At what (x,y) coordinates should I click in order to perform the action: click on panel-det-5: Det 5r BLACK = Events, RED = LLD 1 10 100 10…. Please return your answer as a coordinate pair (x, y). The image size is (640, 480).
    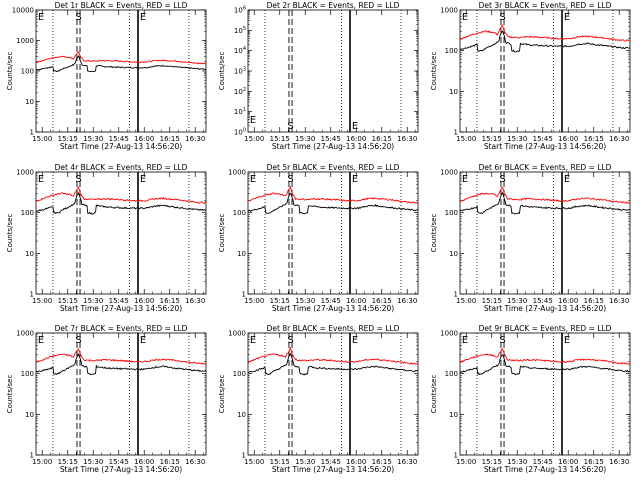
    Looking at the image, I should click on (318, 238).